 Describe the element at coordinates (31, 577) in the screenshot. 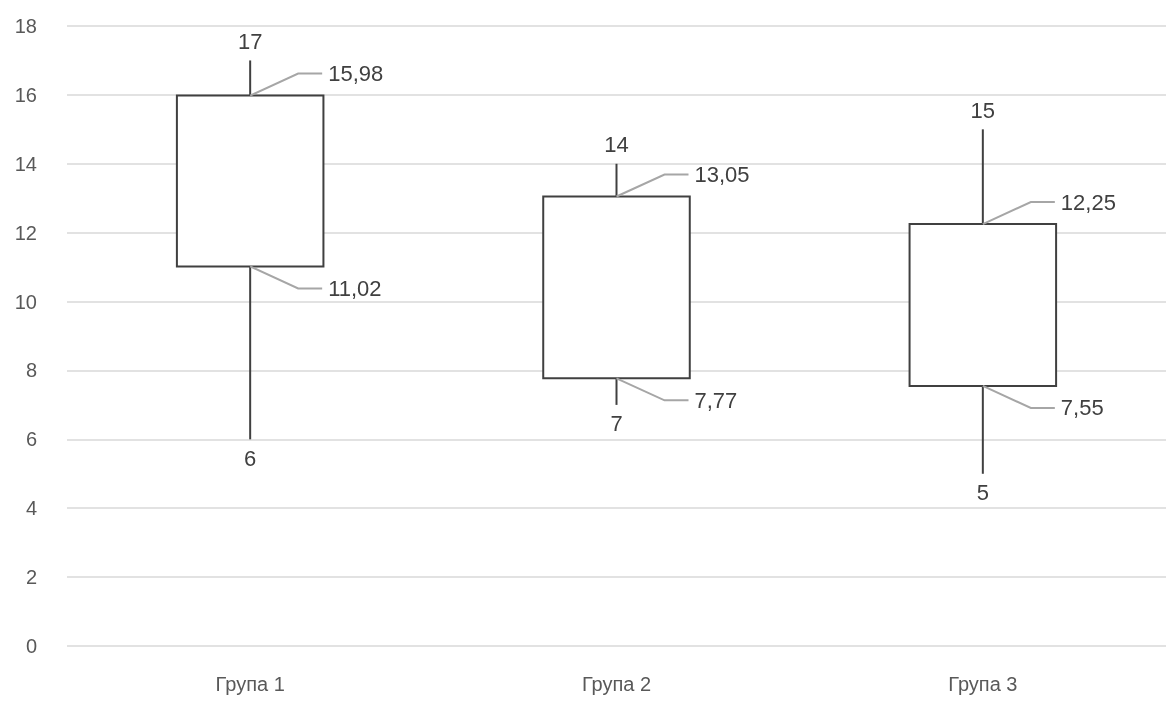

I see `y-tick-label: 2` at that location.